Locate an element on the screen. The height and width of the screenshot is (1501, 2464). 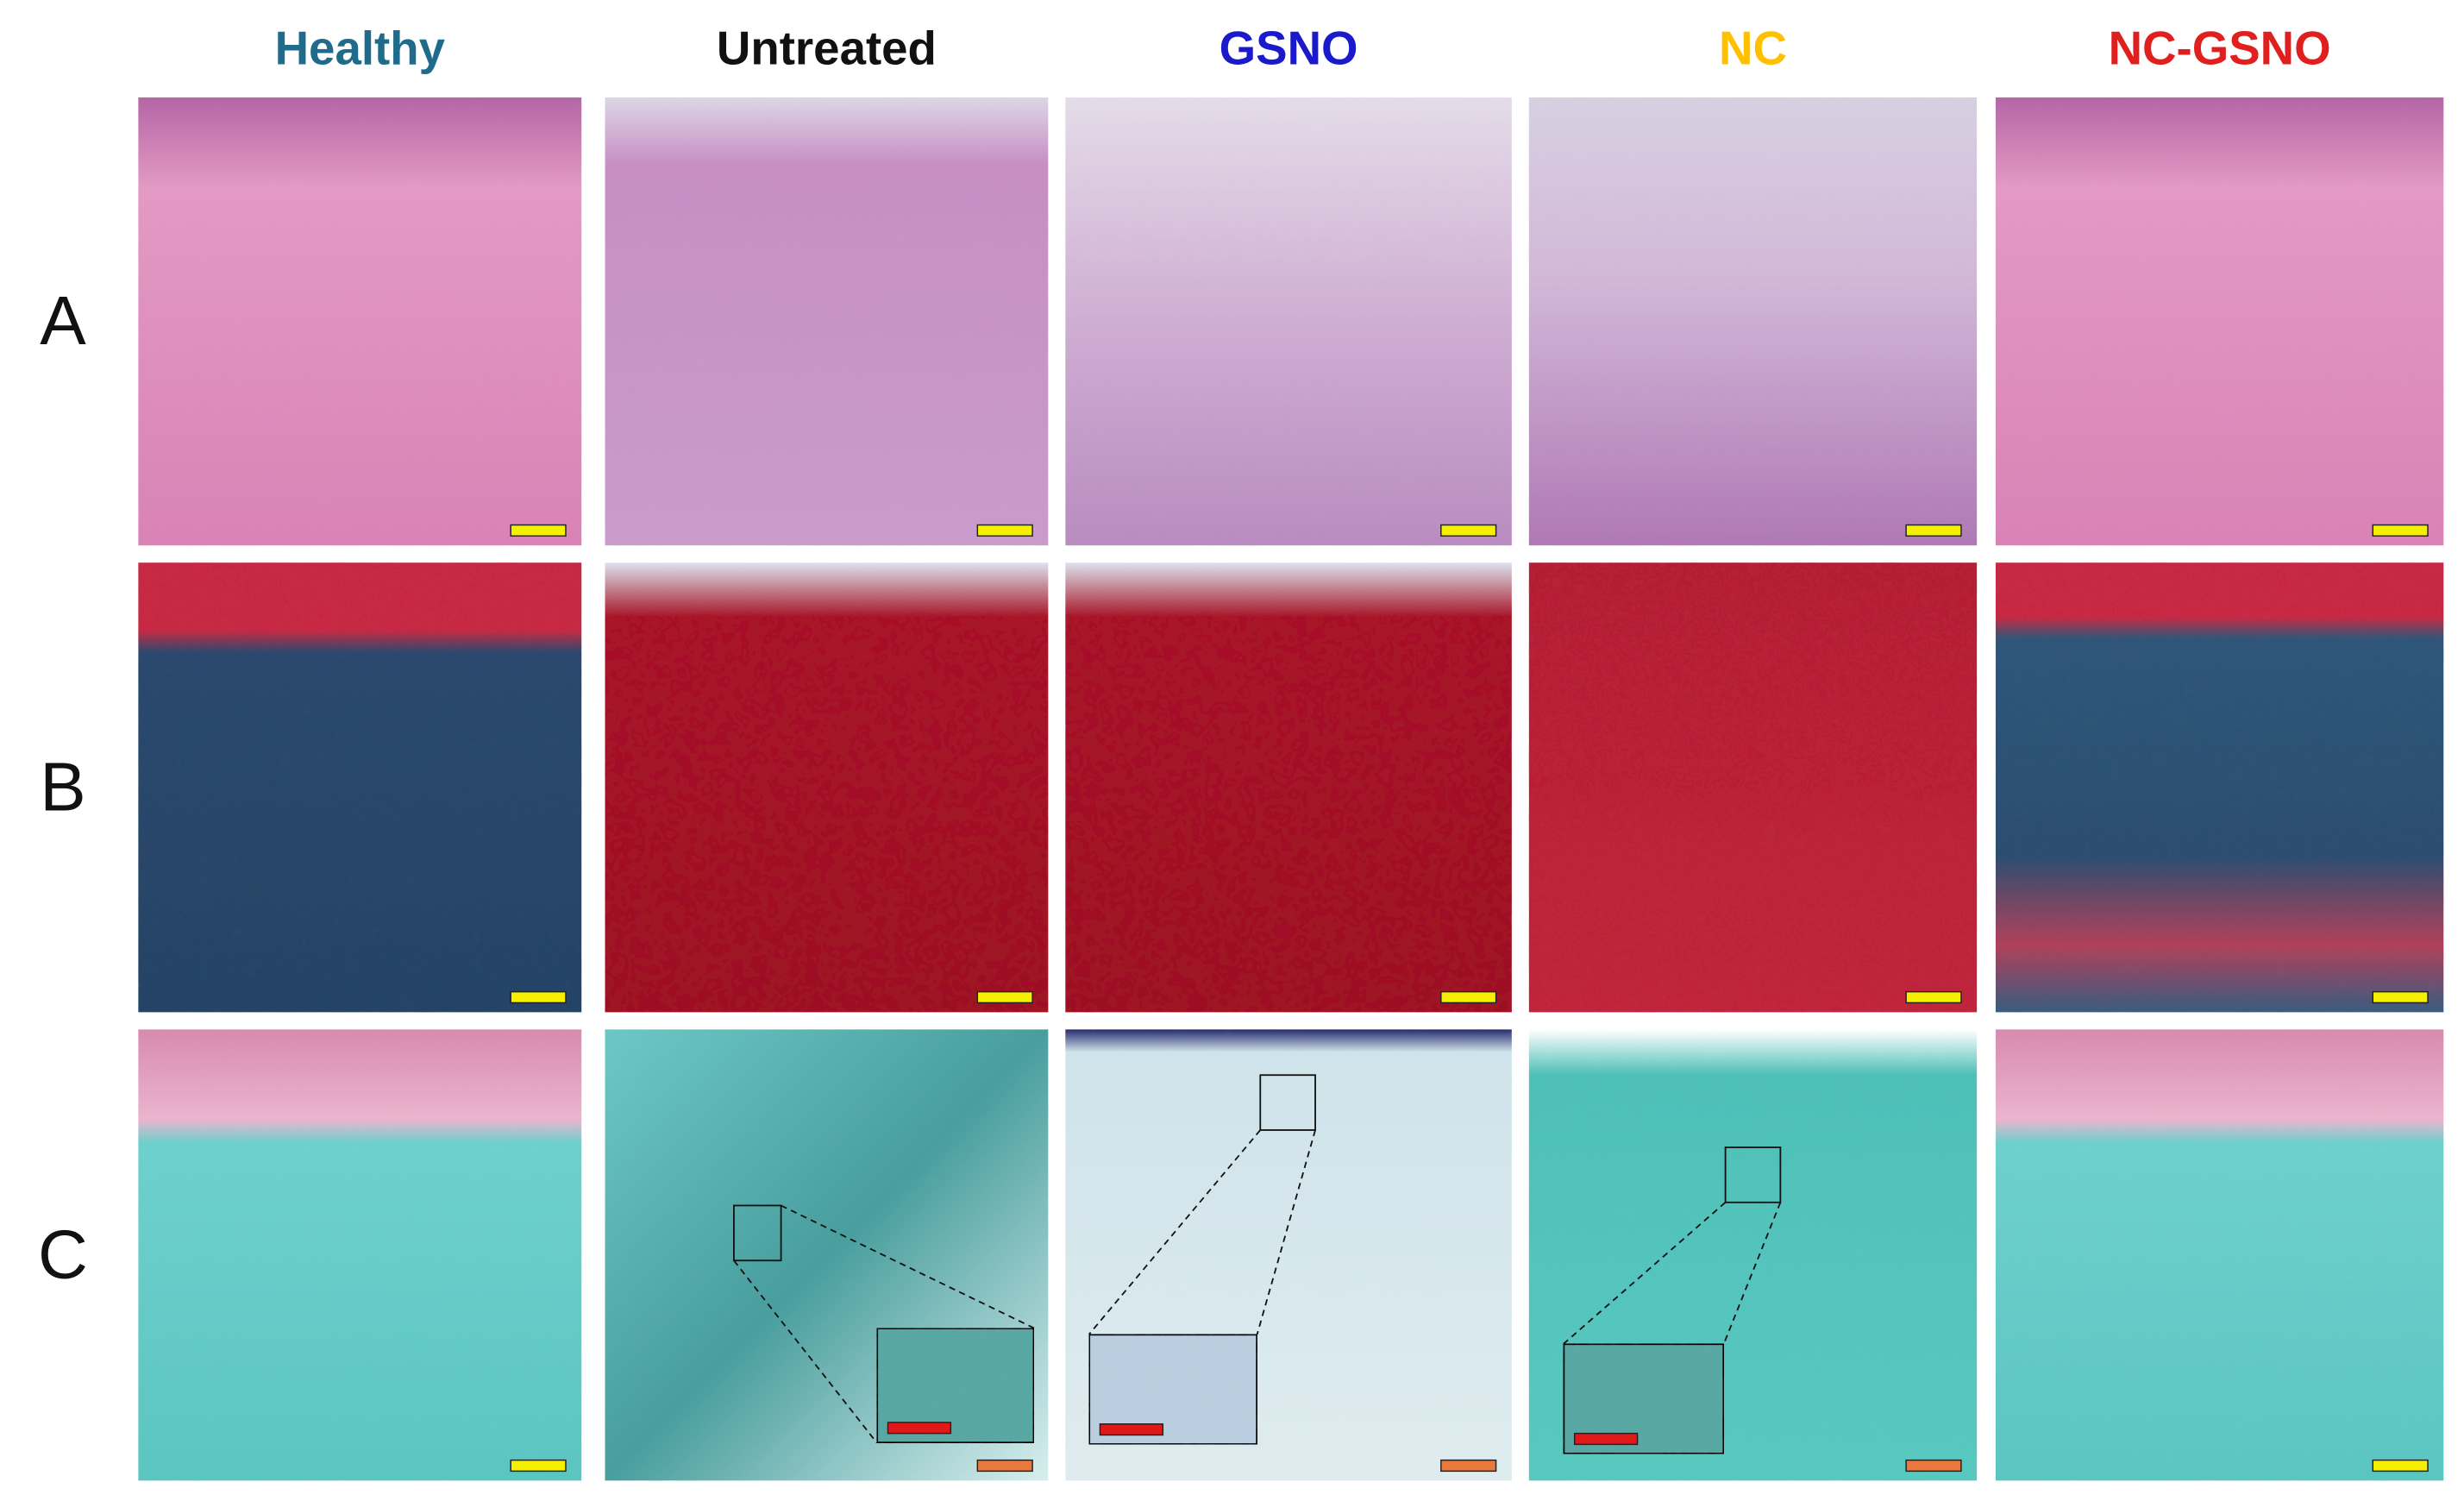
row-label: B is located at coordinates (63, 786).